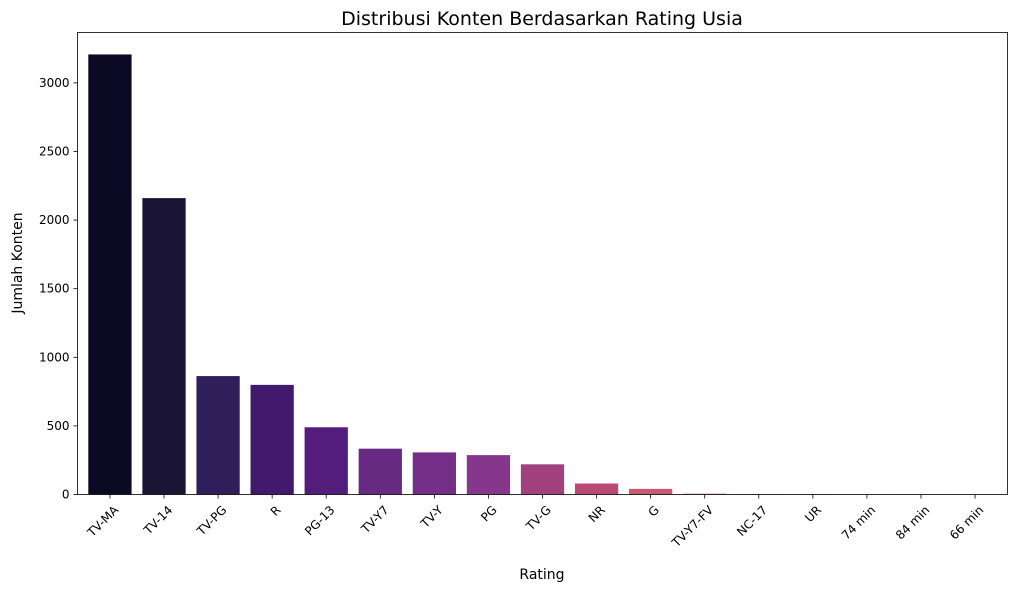 Image resolution: width=1018 pixels, height=591 pixels. Describe the element at coordinates (54, 357) in the screenshot. I see `y-tick-label: 1000` at that location.